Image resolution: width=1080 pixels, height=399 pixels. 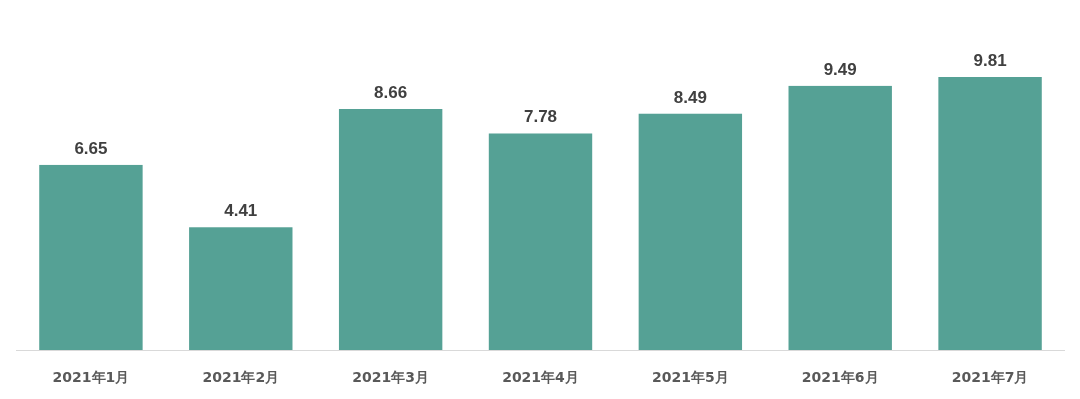 What do you see at coordinates (540, 377) in the screenshot?
I see `x-tick-label: 2021年4月` at bounding box center [540, 377].